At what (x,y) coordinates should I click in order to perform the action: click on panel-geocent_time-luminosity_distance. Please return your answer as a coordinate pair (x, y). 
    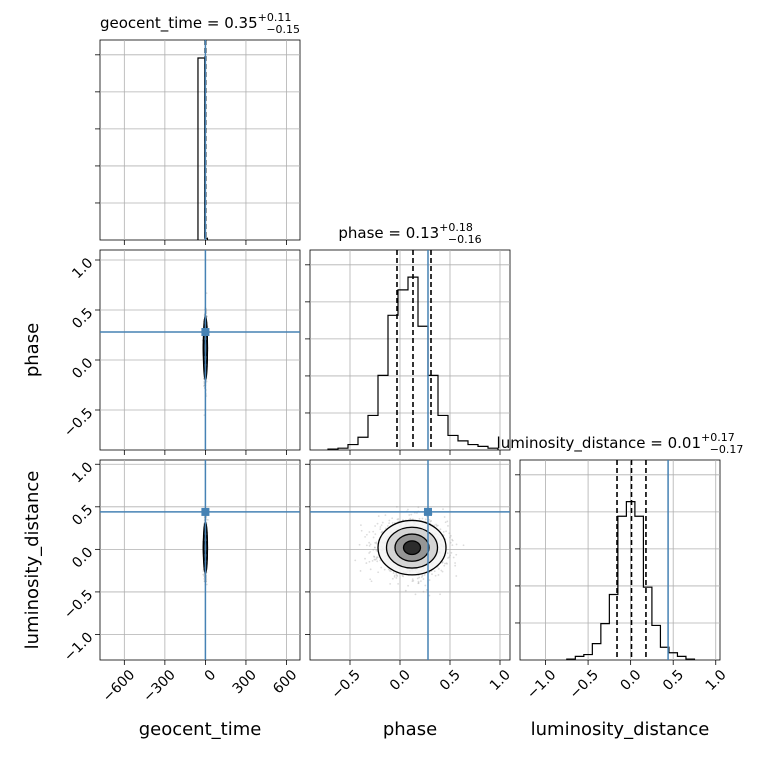
    Looking at the image, I should click on (198, 562).